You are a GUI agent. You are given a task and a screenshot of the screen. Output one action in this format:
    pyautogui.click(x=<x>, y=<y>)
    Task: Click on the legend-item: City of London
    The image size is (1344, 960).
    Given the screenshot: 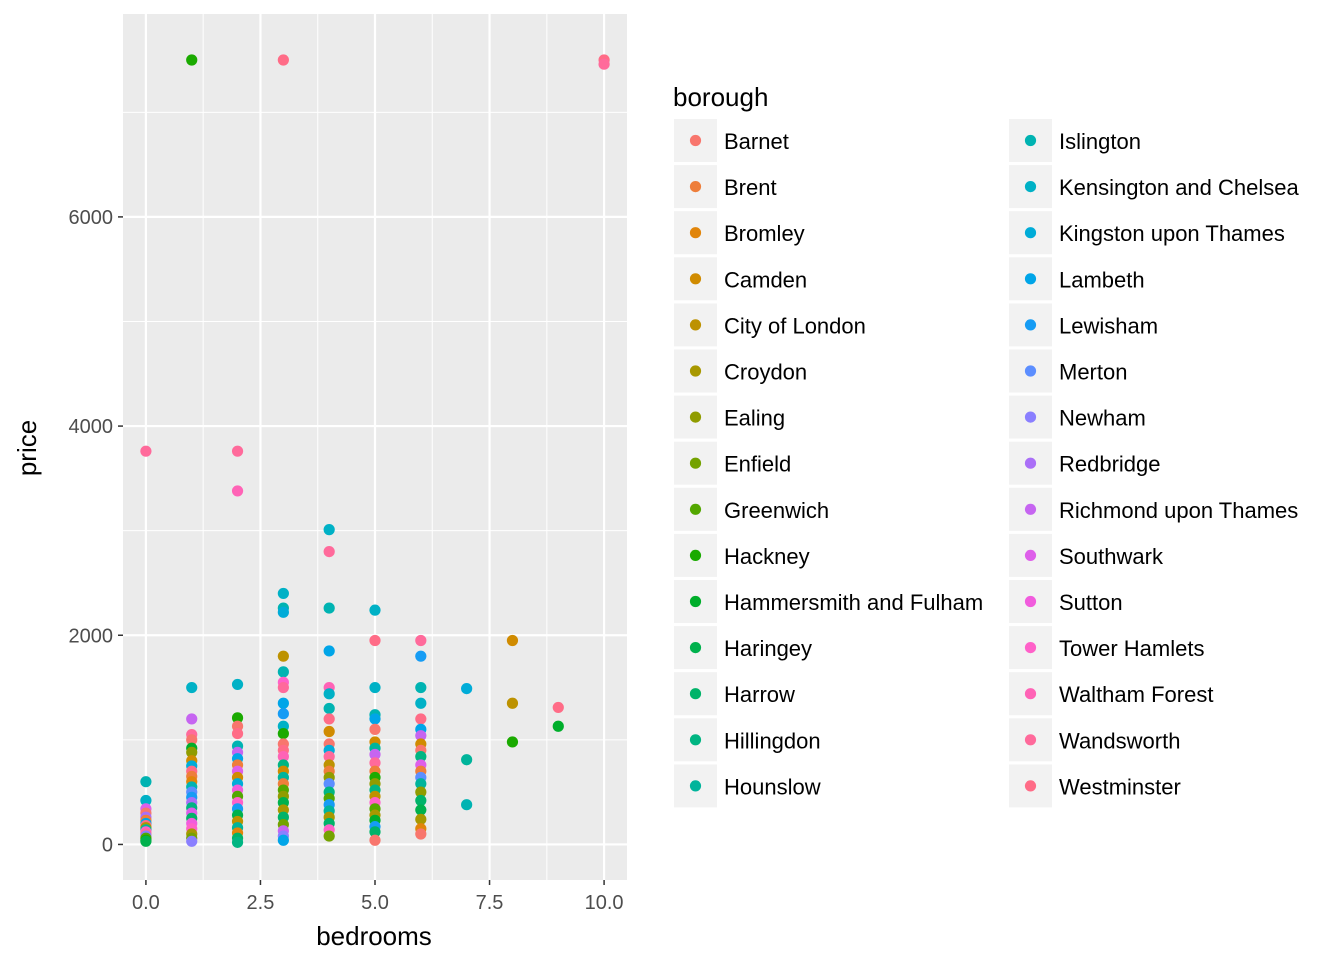 What is the action you would take?
    pyautogui.click(x=770, y=325)
    